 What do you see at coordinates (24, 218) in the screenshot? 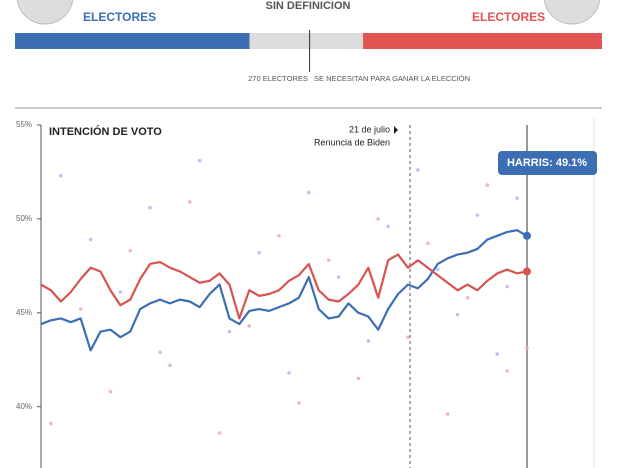
I see `y-tick-label: 50%` at bounding box center [24, 218].